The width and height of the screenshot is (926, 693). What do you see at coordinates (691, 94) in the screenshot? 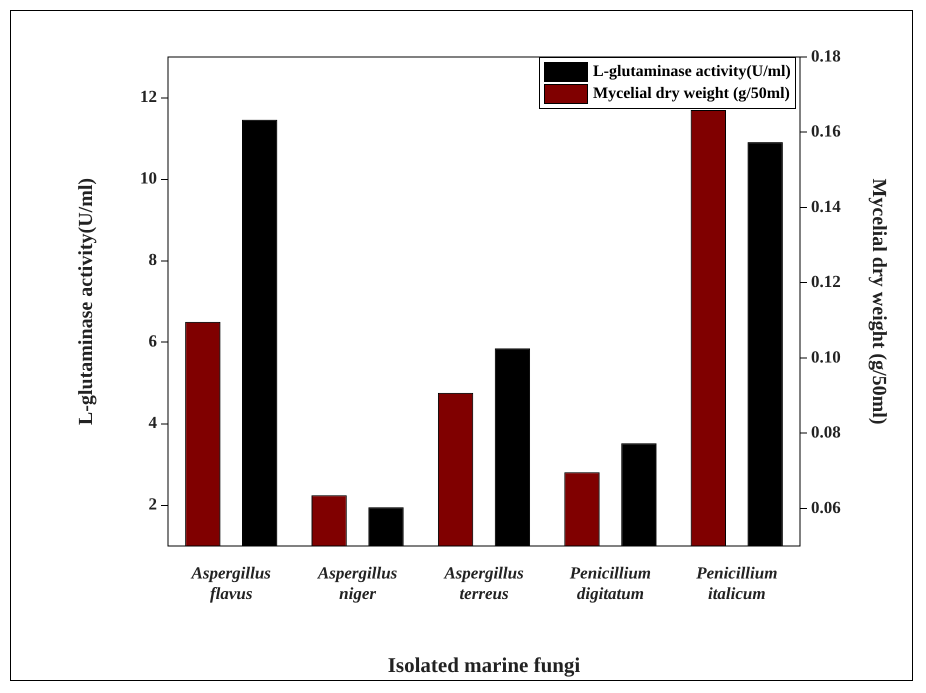
I see `legend-label: Mycelial dry weight (g/50ml)` at bounding box center [691, 94].